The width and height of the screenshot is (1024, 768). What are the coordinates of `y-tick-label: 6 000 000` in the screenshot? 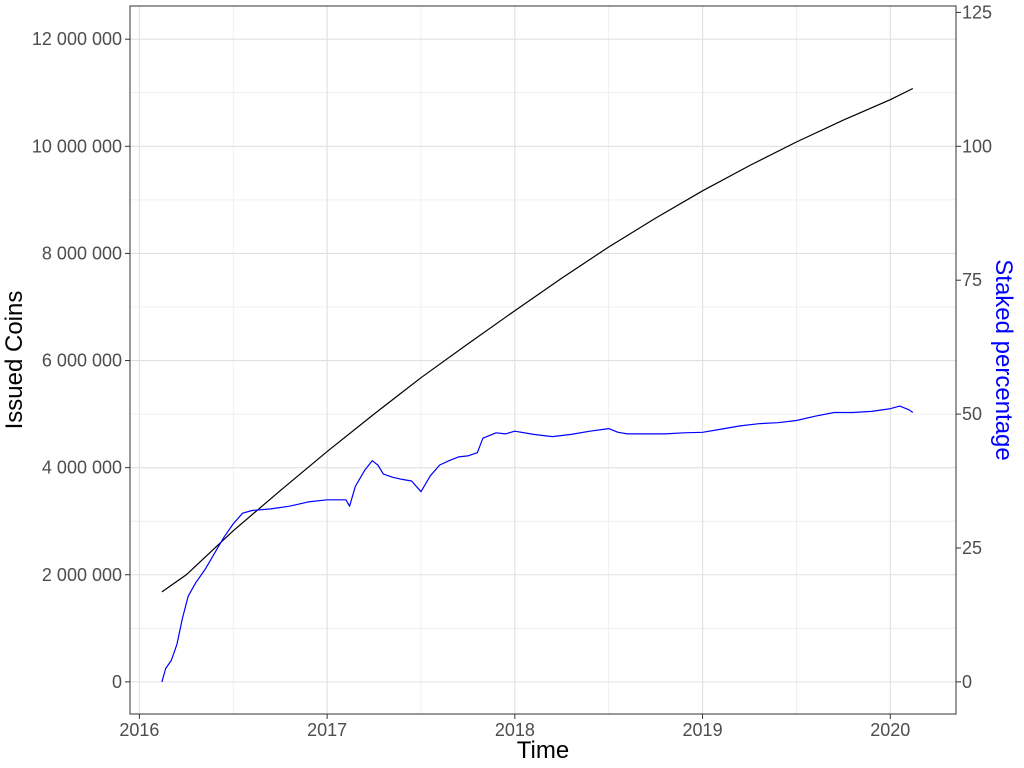 It's located at (82, 361).